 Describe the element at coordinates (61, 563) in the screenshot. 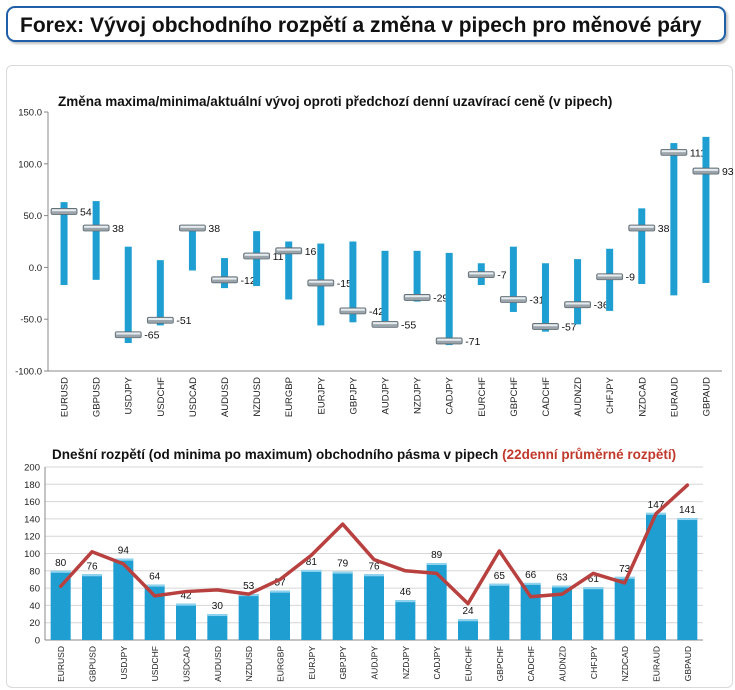

I see `bar-value-label: 80` at that location.